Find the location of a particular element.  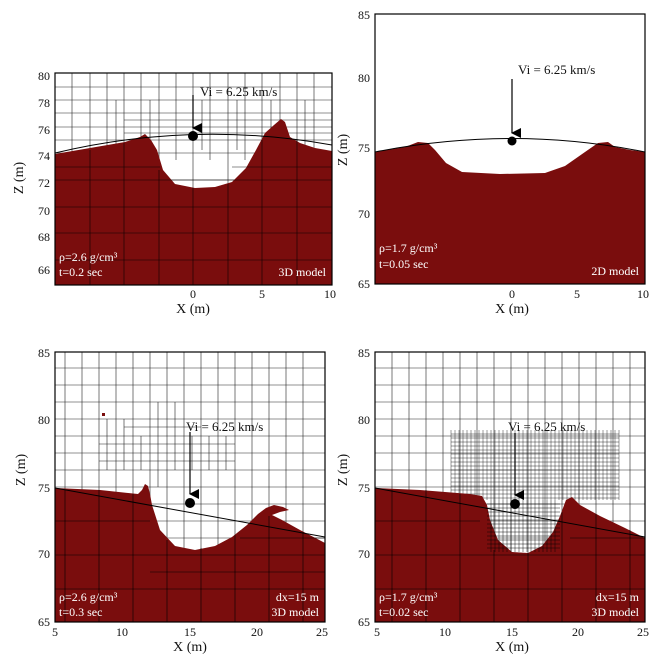

x-axis-label-c: X (m) is located at coordinates (190, 647).